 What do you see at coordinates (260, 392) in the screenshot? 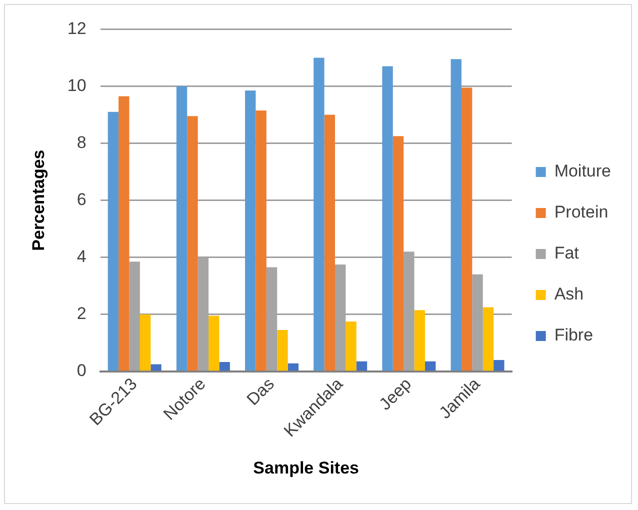
I see `x-tick-label: Das` at bounding box center [260, 392].